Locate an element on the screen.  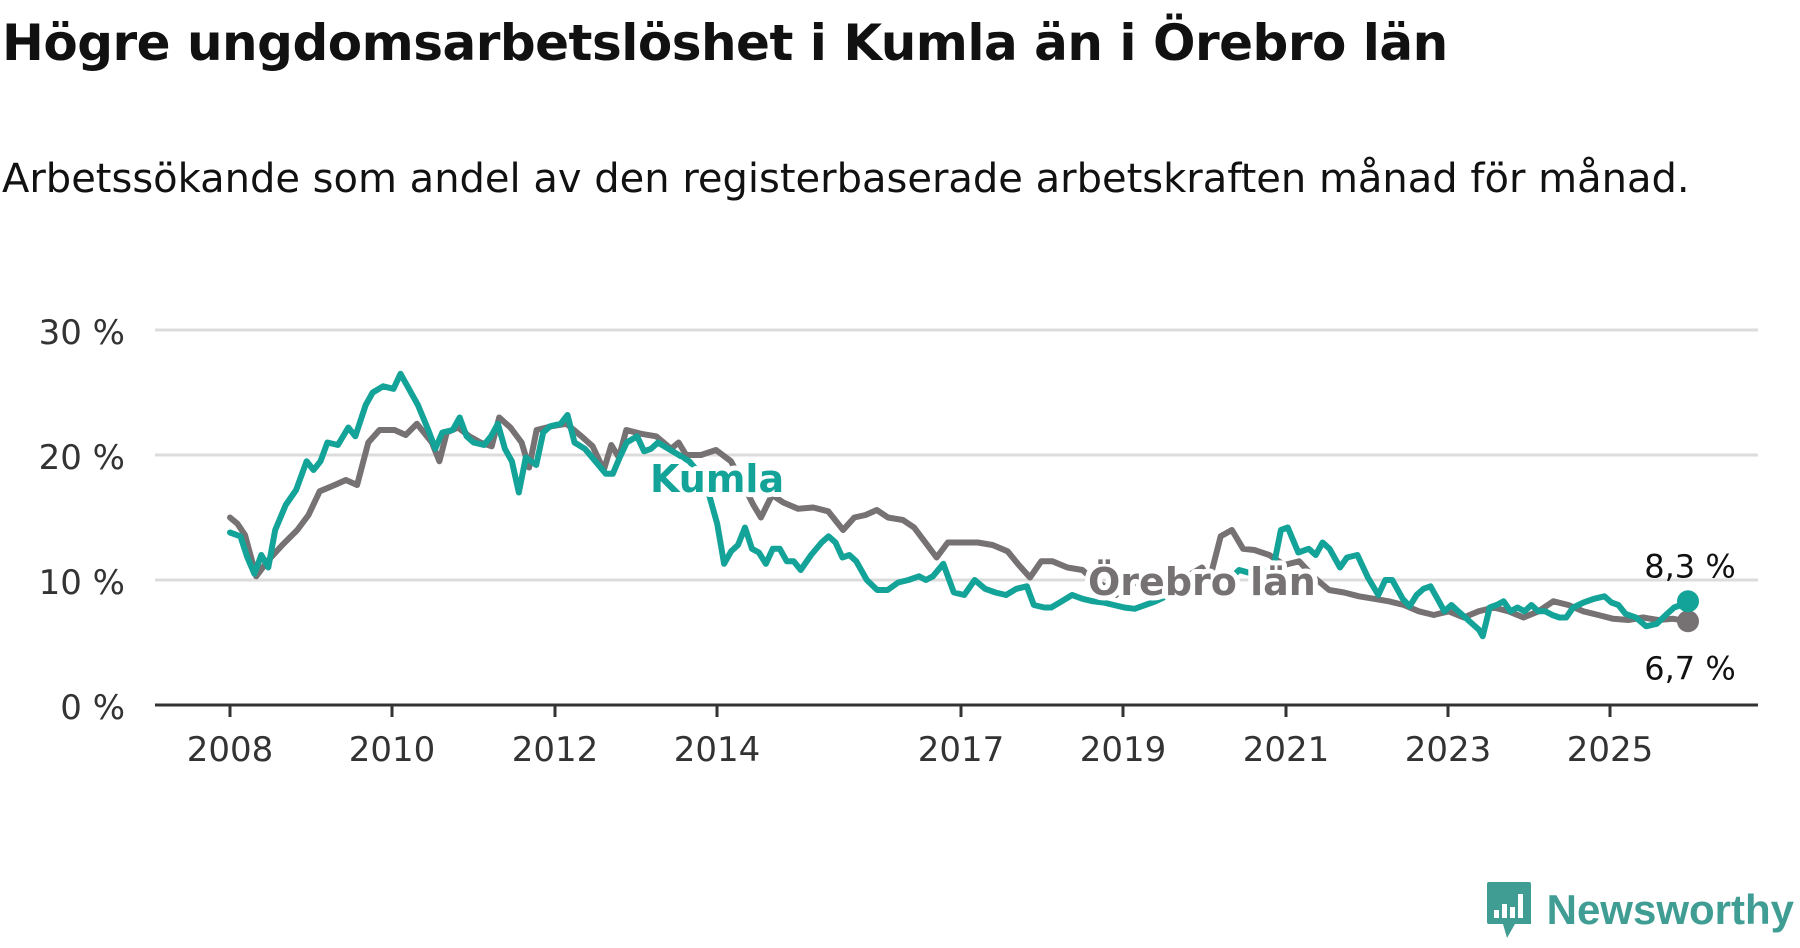
end-point-orebro is located at coordinates (1688, 621).